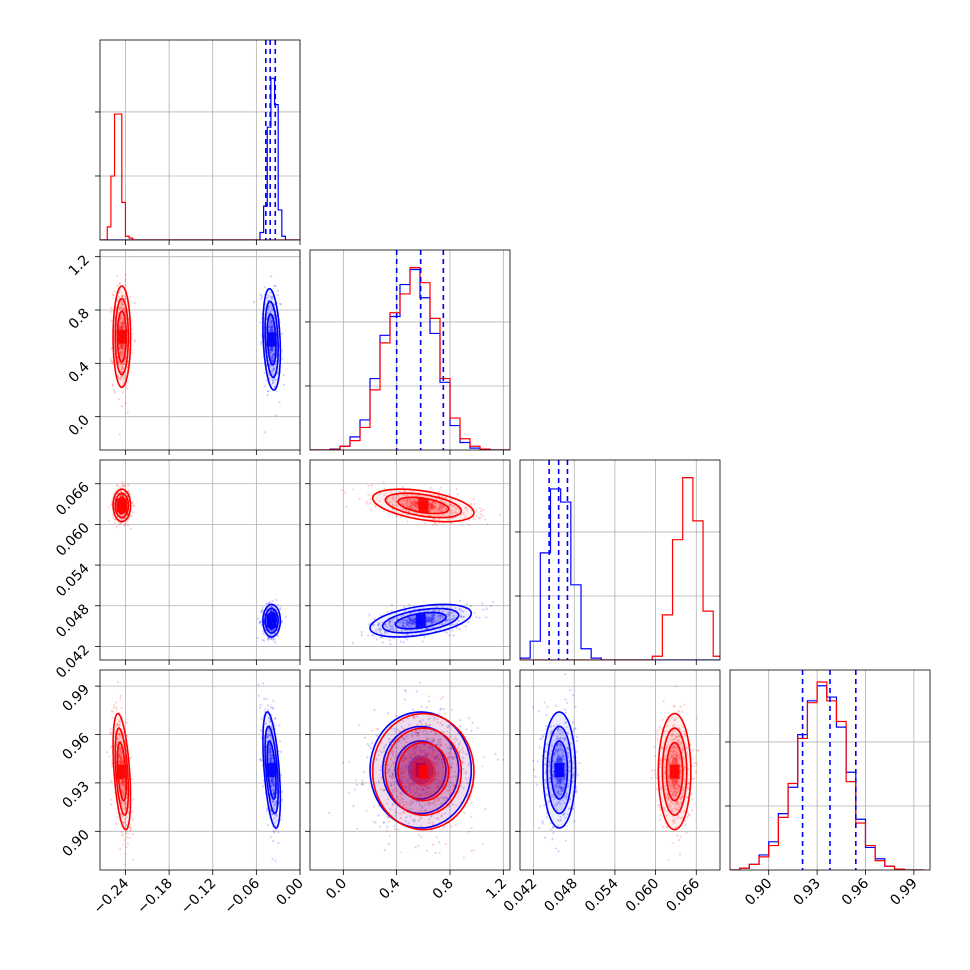 The height and width of the screenshot is (970, 970). What do you see at coordinates (443, 889) in the screenshot?
I see `x-tick-label: 0.8` at bounding box center [443, 889].